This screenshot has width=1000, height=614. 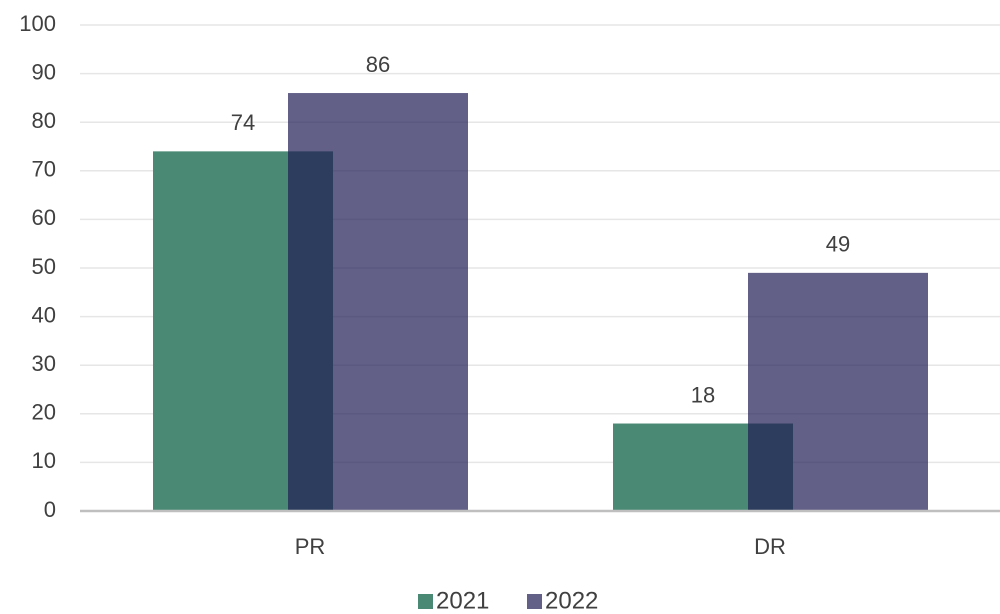 What do you see at coordinates (243, 122) in the screenshot?
I see `data-label: 74` at bounding box center [243, 122].